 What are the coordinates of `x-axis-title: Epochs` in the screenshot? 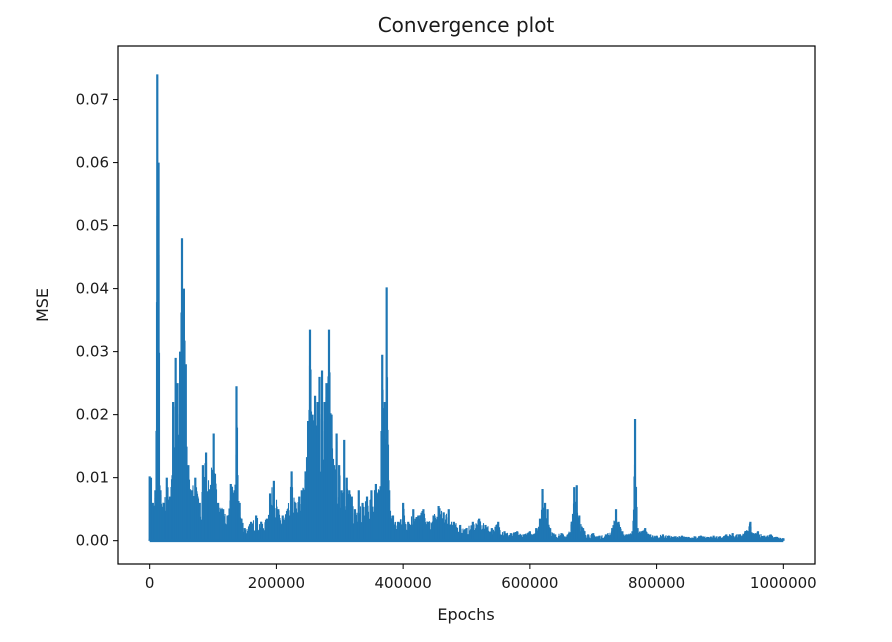 It's located at (465, 614).